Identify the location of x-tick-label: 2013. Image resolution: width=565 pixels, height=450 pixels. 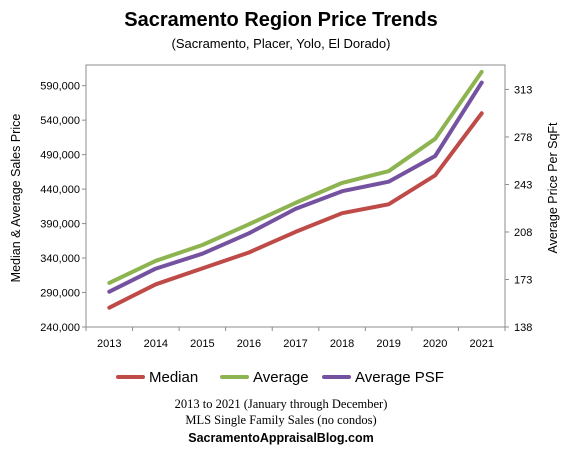
(109, 344).